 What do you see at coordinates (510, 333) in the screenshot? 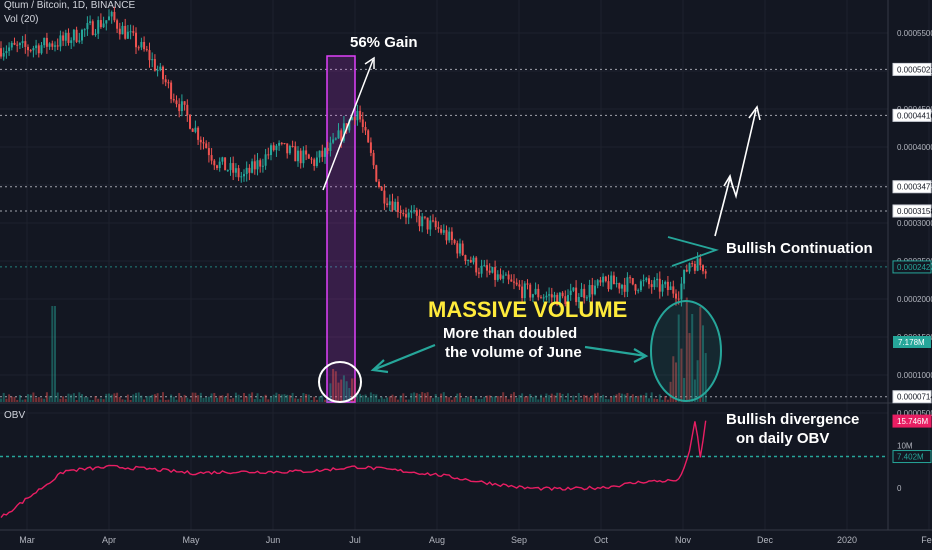
I see `doubled-annotation-line1: More than doubled` at bounding box center [510, 333].